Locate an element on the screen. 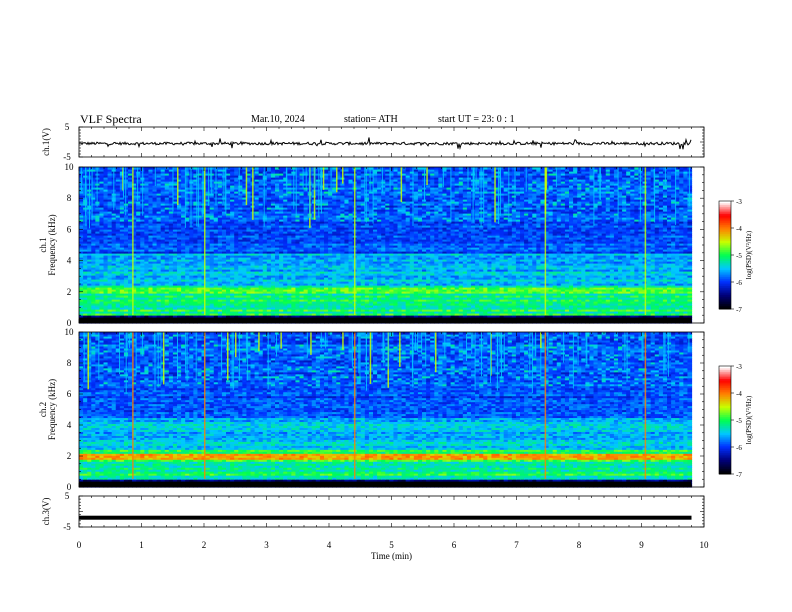 The height and width of the screenshot is (612, 792). panel-1-frame is located at coordinates (391, 142).